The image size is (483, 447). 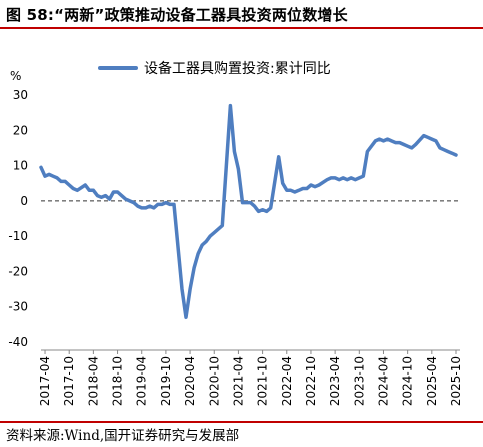 I want to click on source-note: 资料来源:Wind,国开证券研究与发展部, so click(x=123, y=436).